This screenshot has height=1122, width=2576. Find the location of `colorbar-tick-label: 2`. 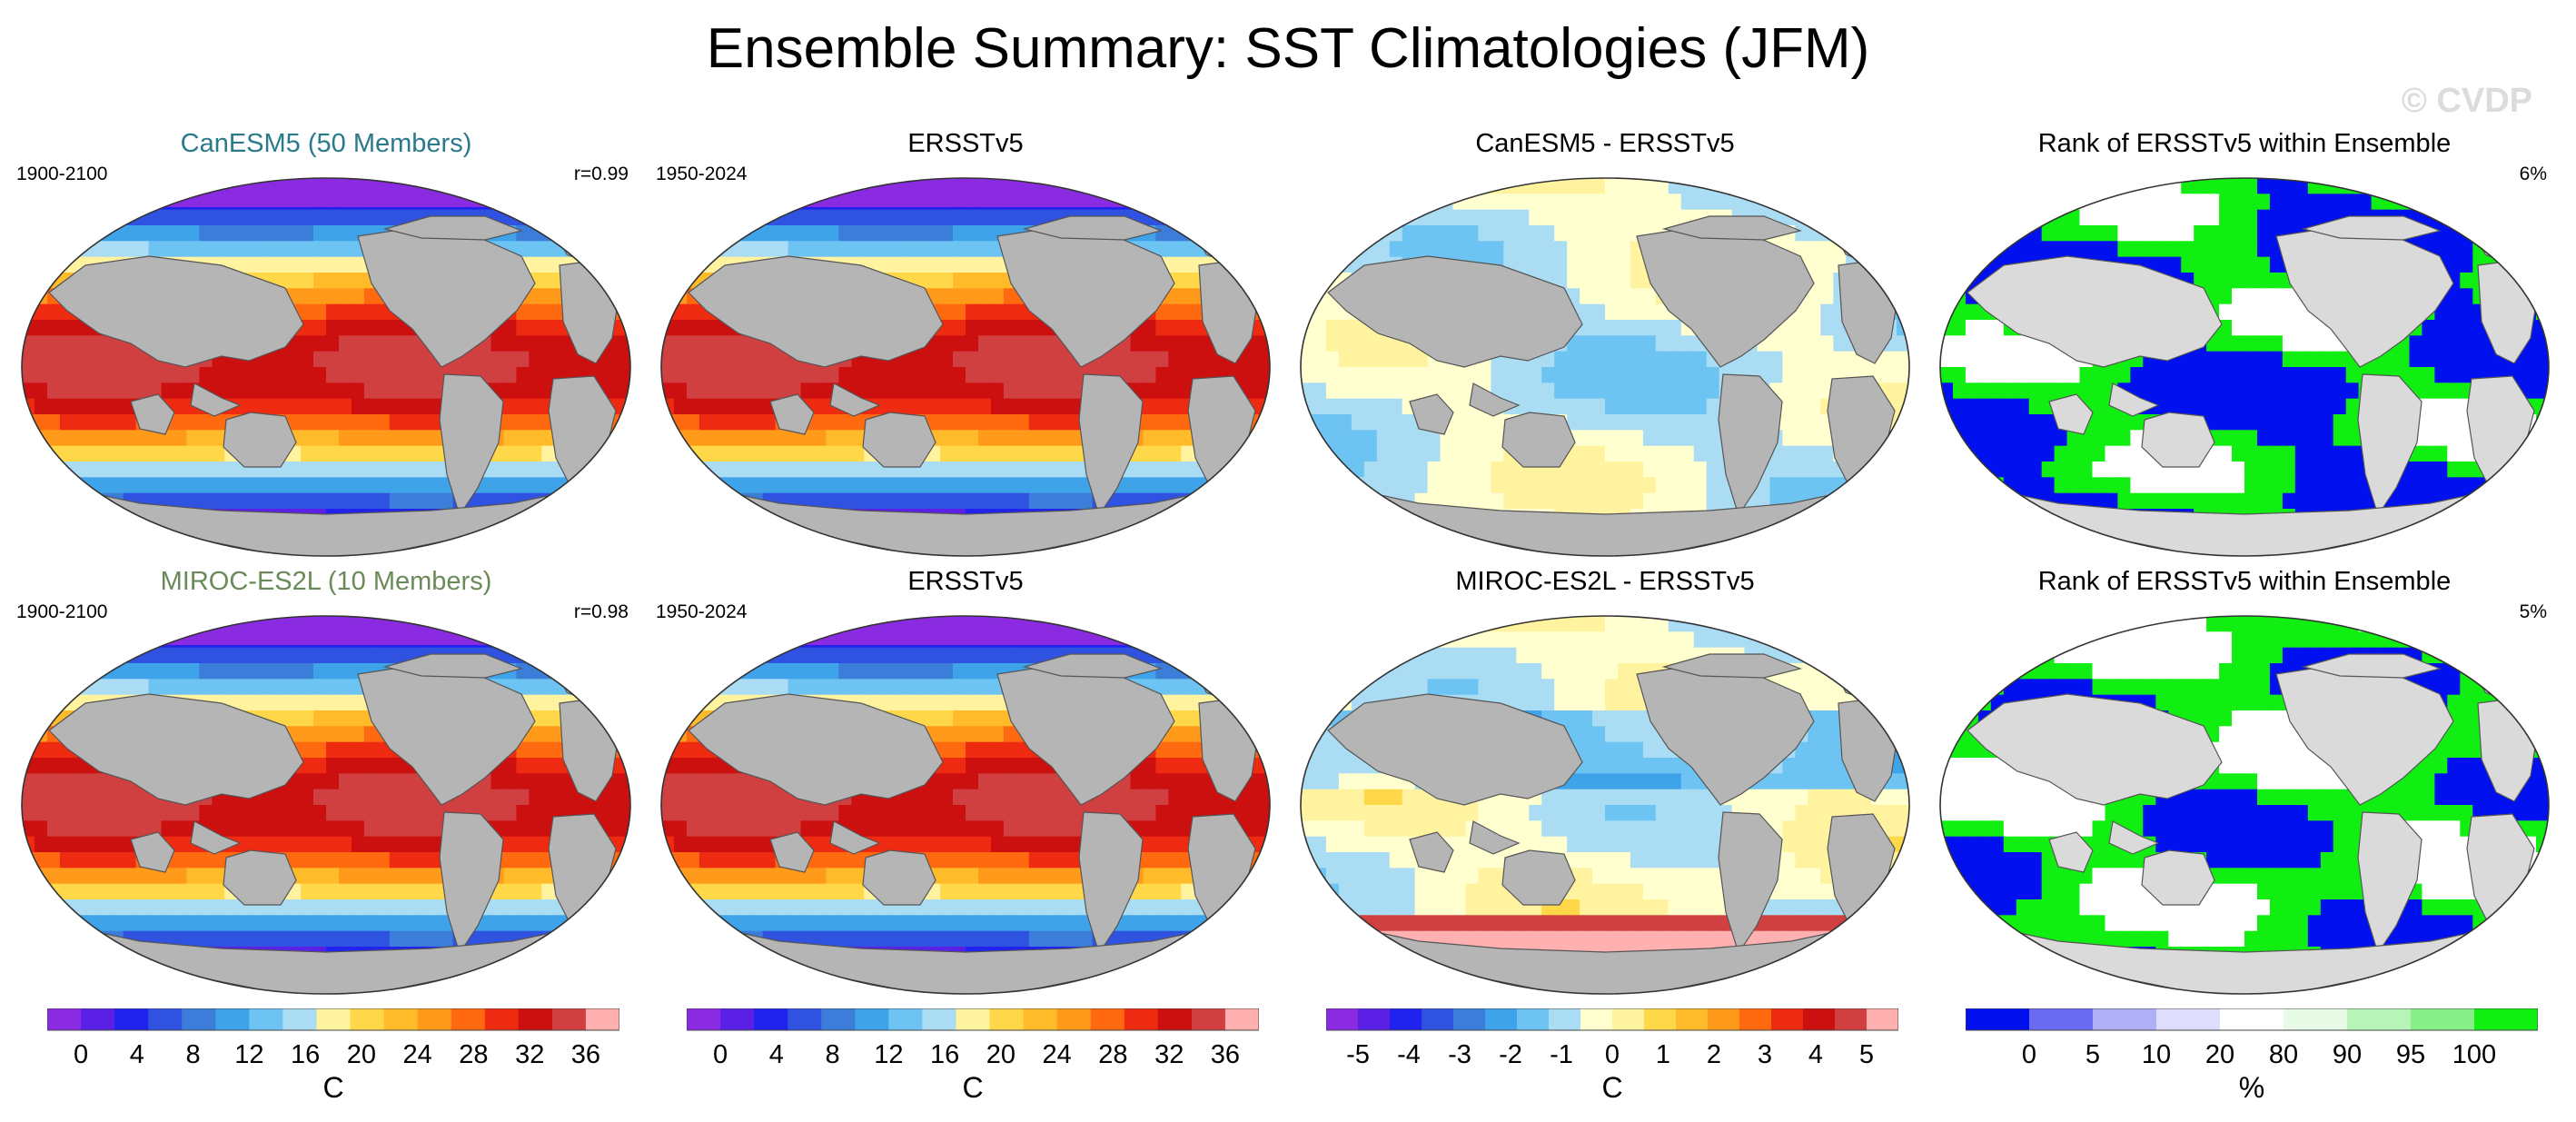

colorbar-tick-label: 2 is located at coordinates (1714, 1054).